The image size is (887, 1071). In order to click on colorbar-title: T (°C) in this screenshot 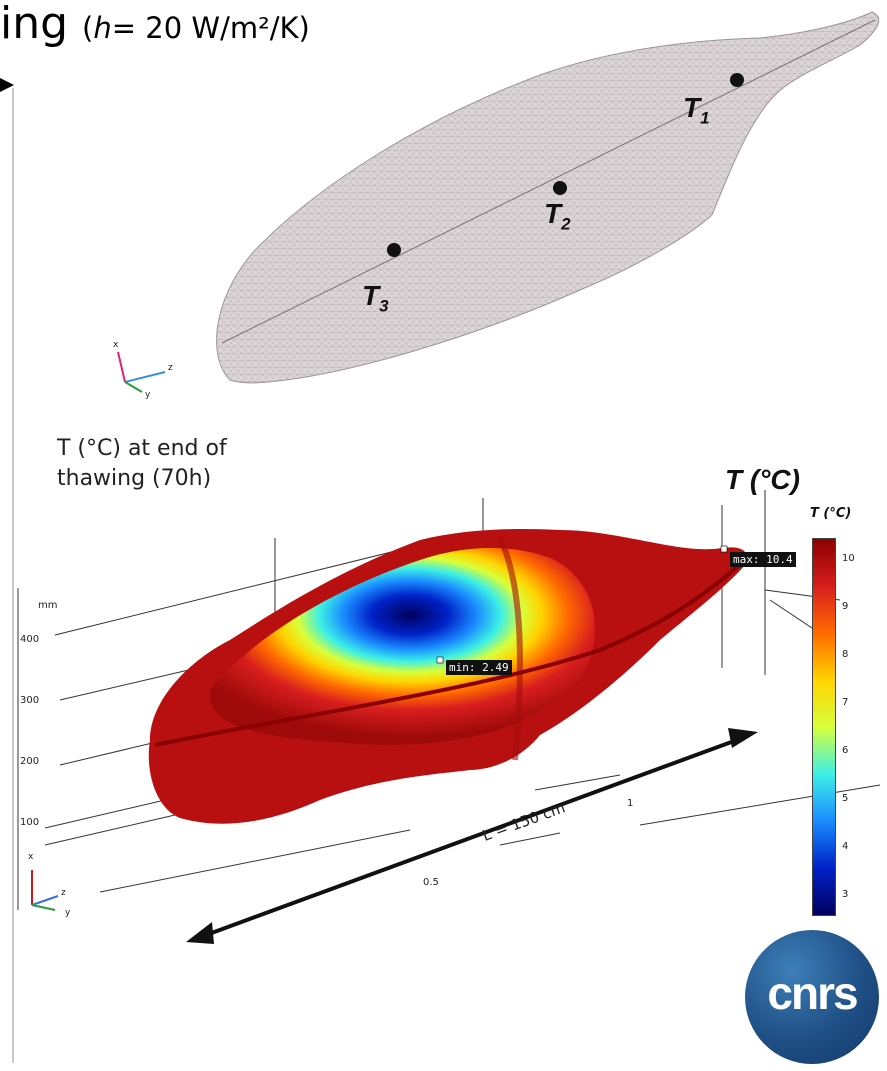, I will do `click(831, 513)`.